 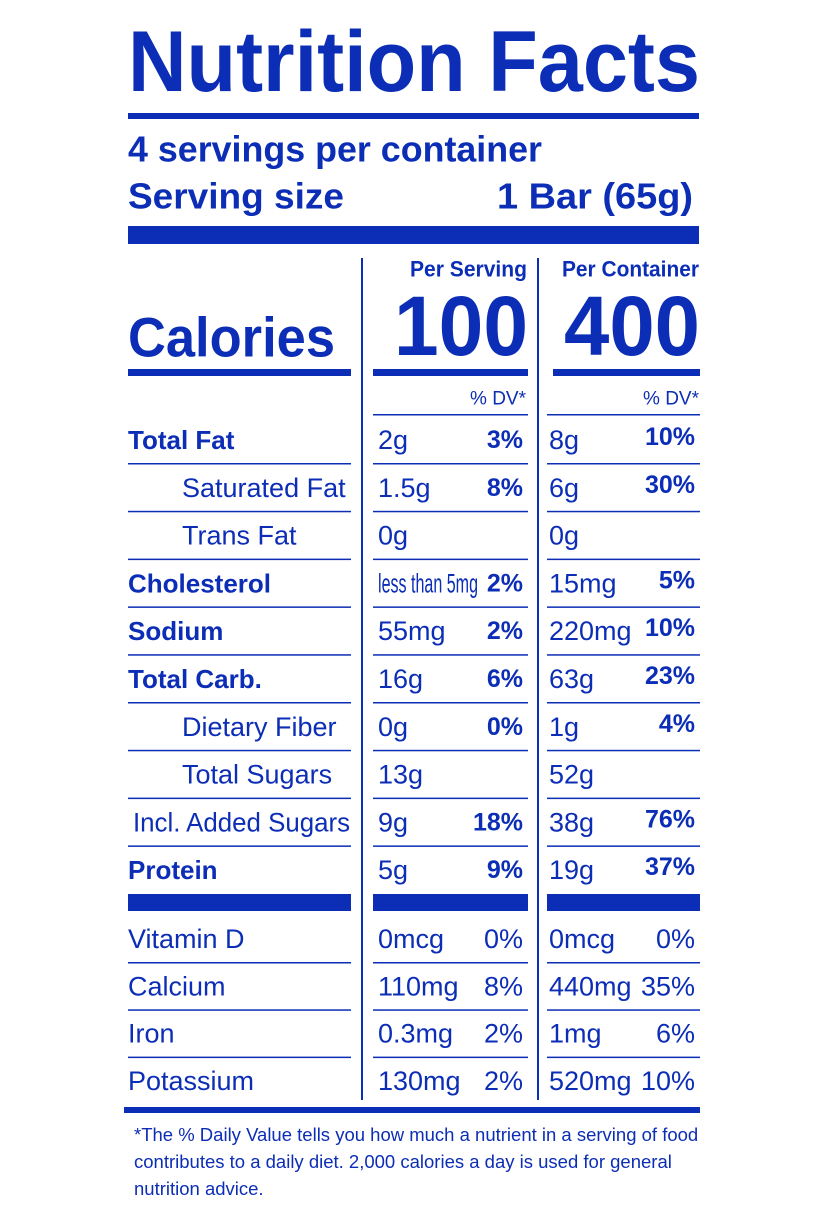 What do you see at coordinates (236, 196) in the screenshot?
I see `serving-size-label: Serving size` at bounding box center [236, 196].